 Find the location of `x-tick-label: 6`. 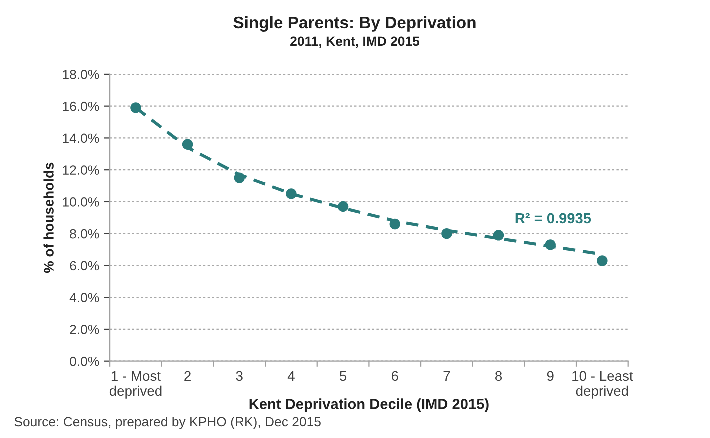

x-tick-label: 6 is located at coordinates (395, 376).